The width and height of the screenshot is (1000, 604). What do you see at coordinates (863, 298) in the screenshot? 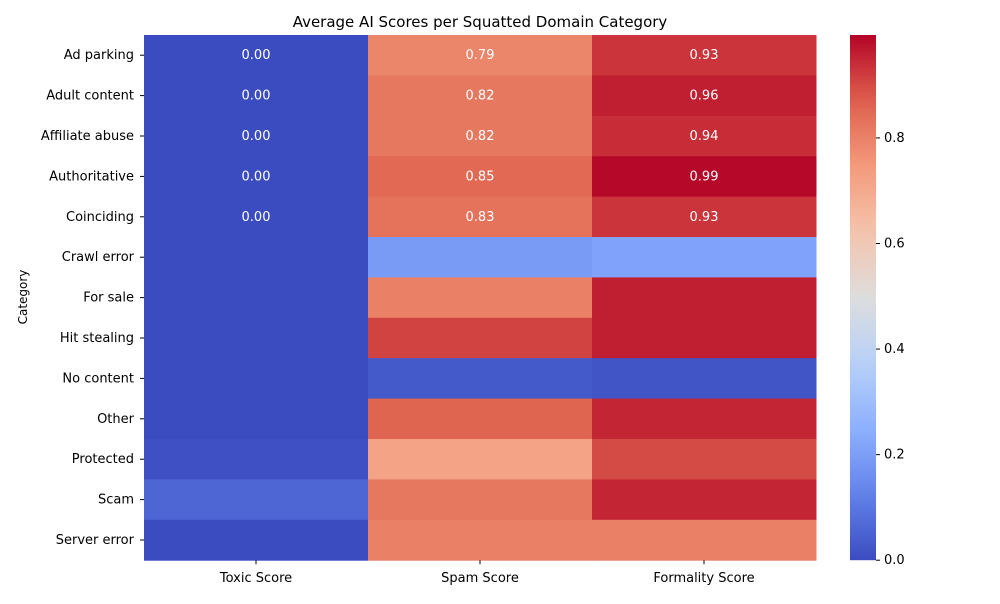
I see `colorbar-gradient` at bounding box center [863, 298].